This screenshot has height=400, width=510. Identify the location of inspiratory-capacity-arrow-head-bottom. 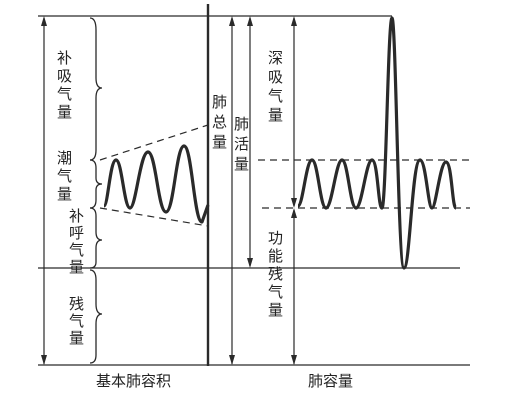
(294, 203).